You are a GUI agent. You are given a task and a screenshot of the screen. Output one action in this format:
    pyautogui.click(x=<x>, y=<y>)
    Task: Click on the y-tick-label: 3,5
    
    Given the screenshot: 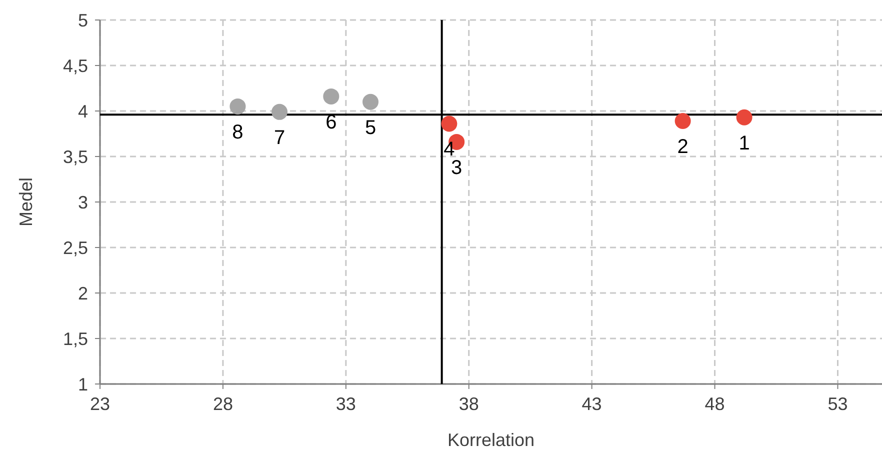 What is the action you would take?
    pyautogui.click(x=75, y=156)
    